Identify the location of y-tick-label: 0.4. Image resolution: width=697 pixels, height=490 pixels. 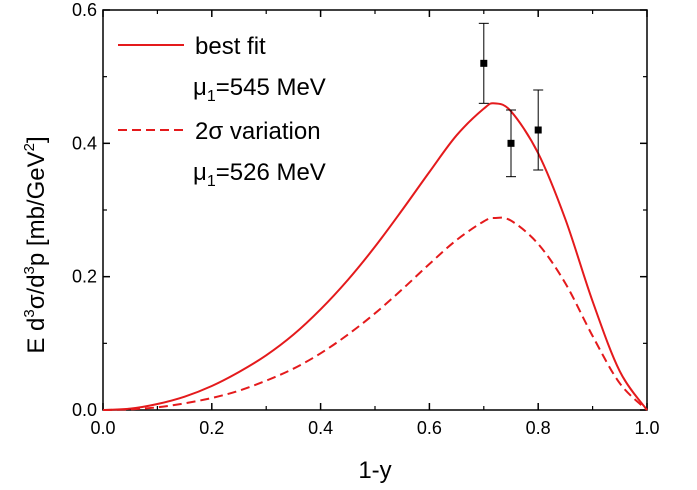
(84, 143).